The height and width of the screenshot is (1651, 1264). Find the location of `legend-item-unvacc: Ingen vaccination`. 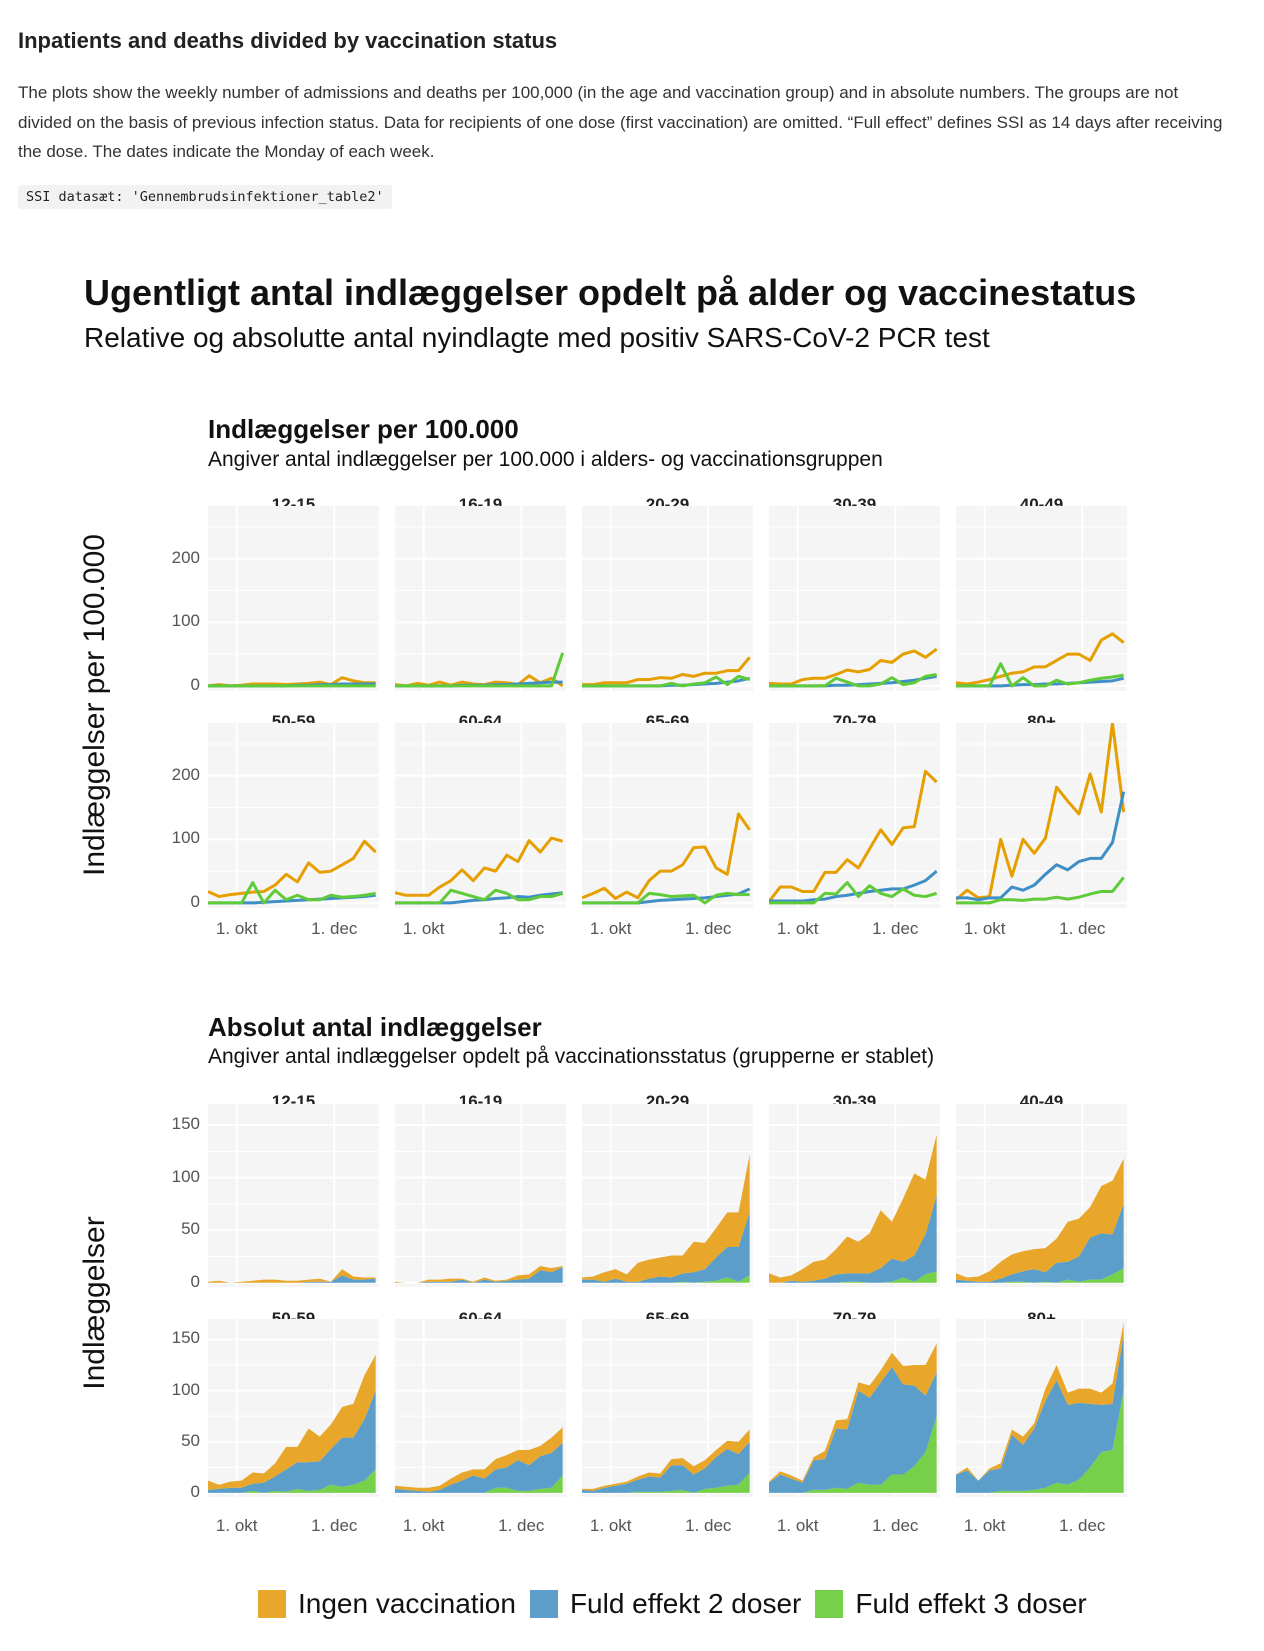

legend-item-unvacc: Ingen vaccination is located at coordinates (387, 1604).